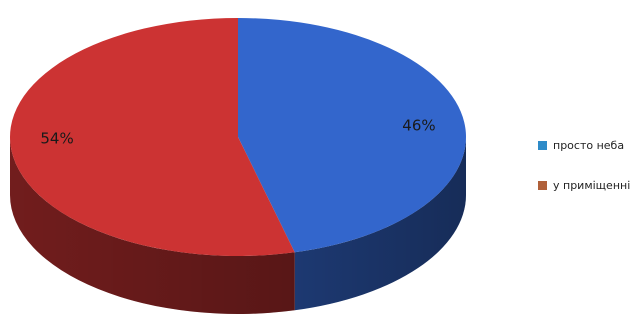 The image size is (638, 322). I want to click on legend-label-у-приміщенні: у приміщенні, so click(591, 185).